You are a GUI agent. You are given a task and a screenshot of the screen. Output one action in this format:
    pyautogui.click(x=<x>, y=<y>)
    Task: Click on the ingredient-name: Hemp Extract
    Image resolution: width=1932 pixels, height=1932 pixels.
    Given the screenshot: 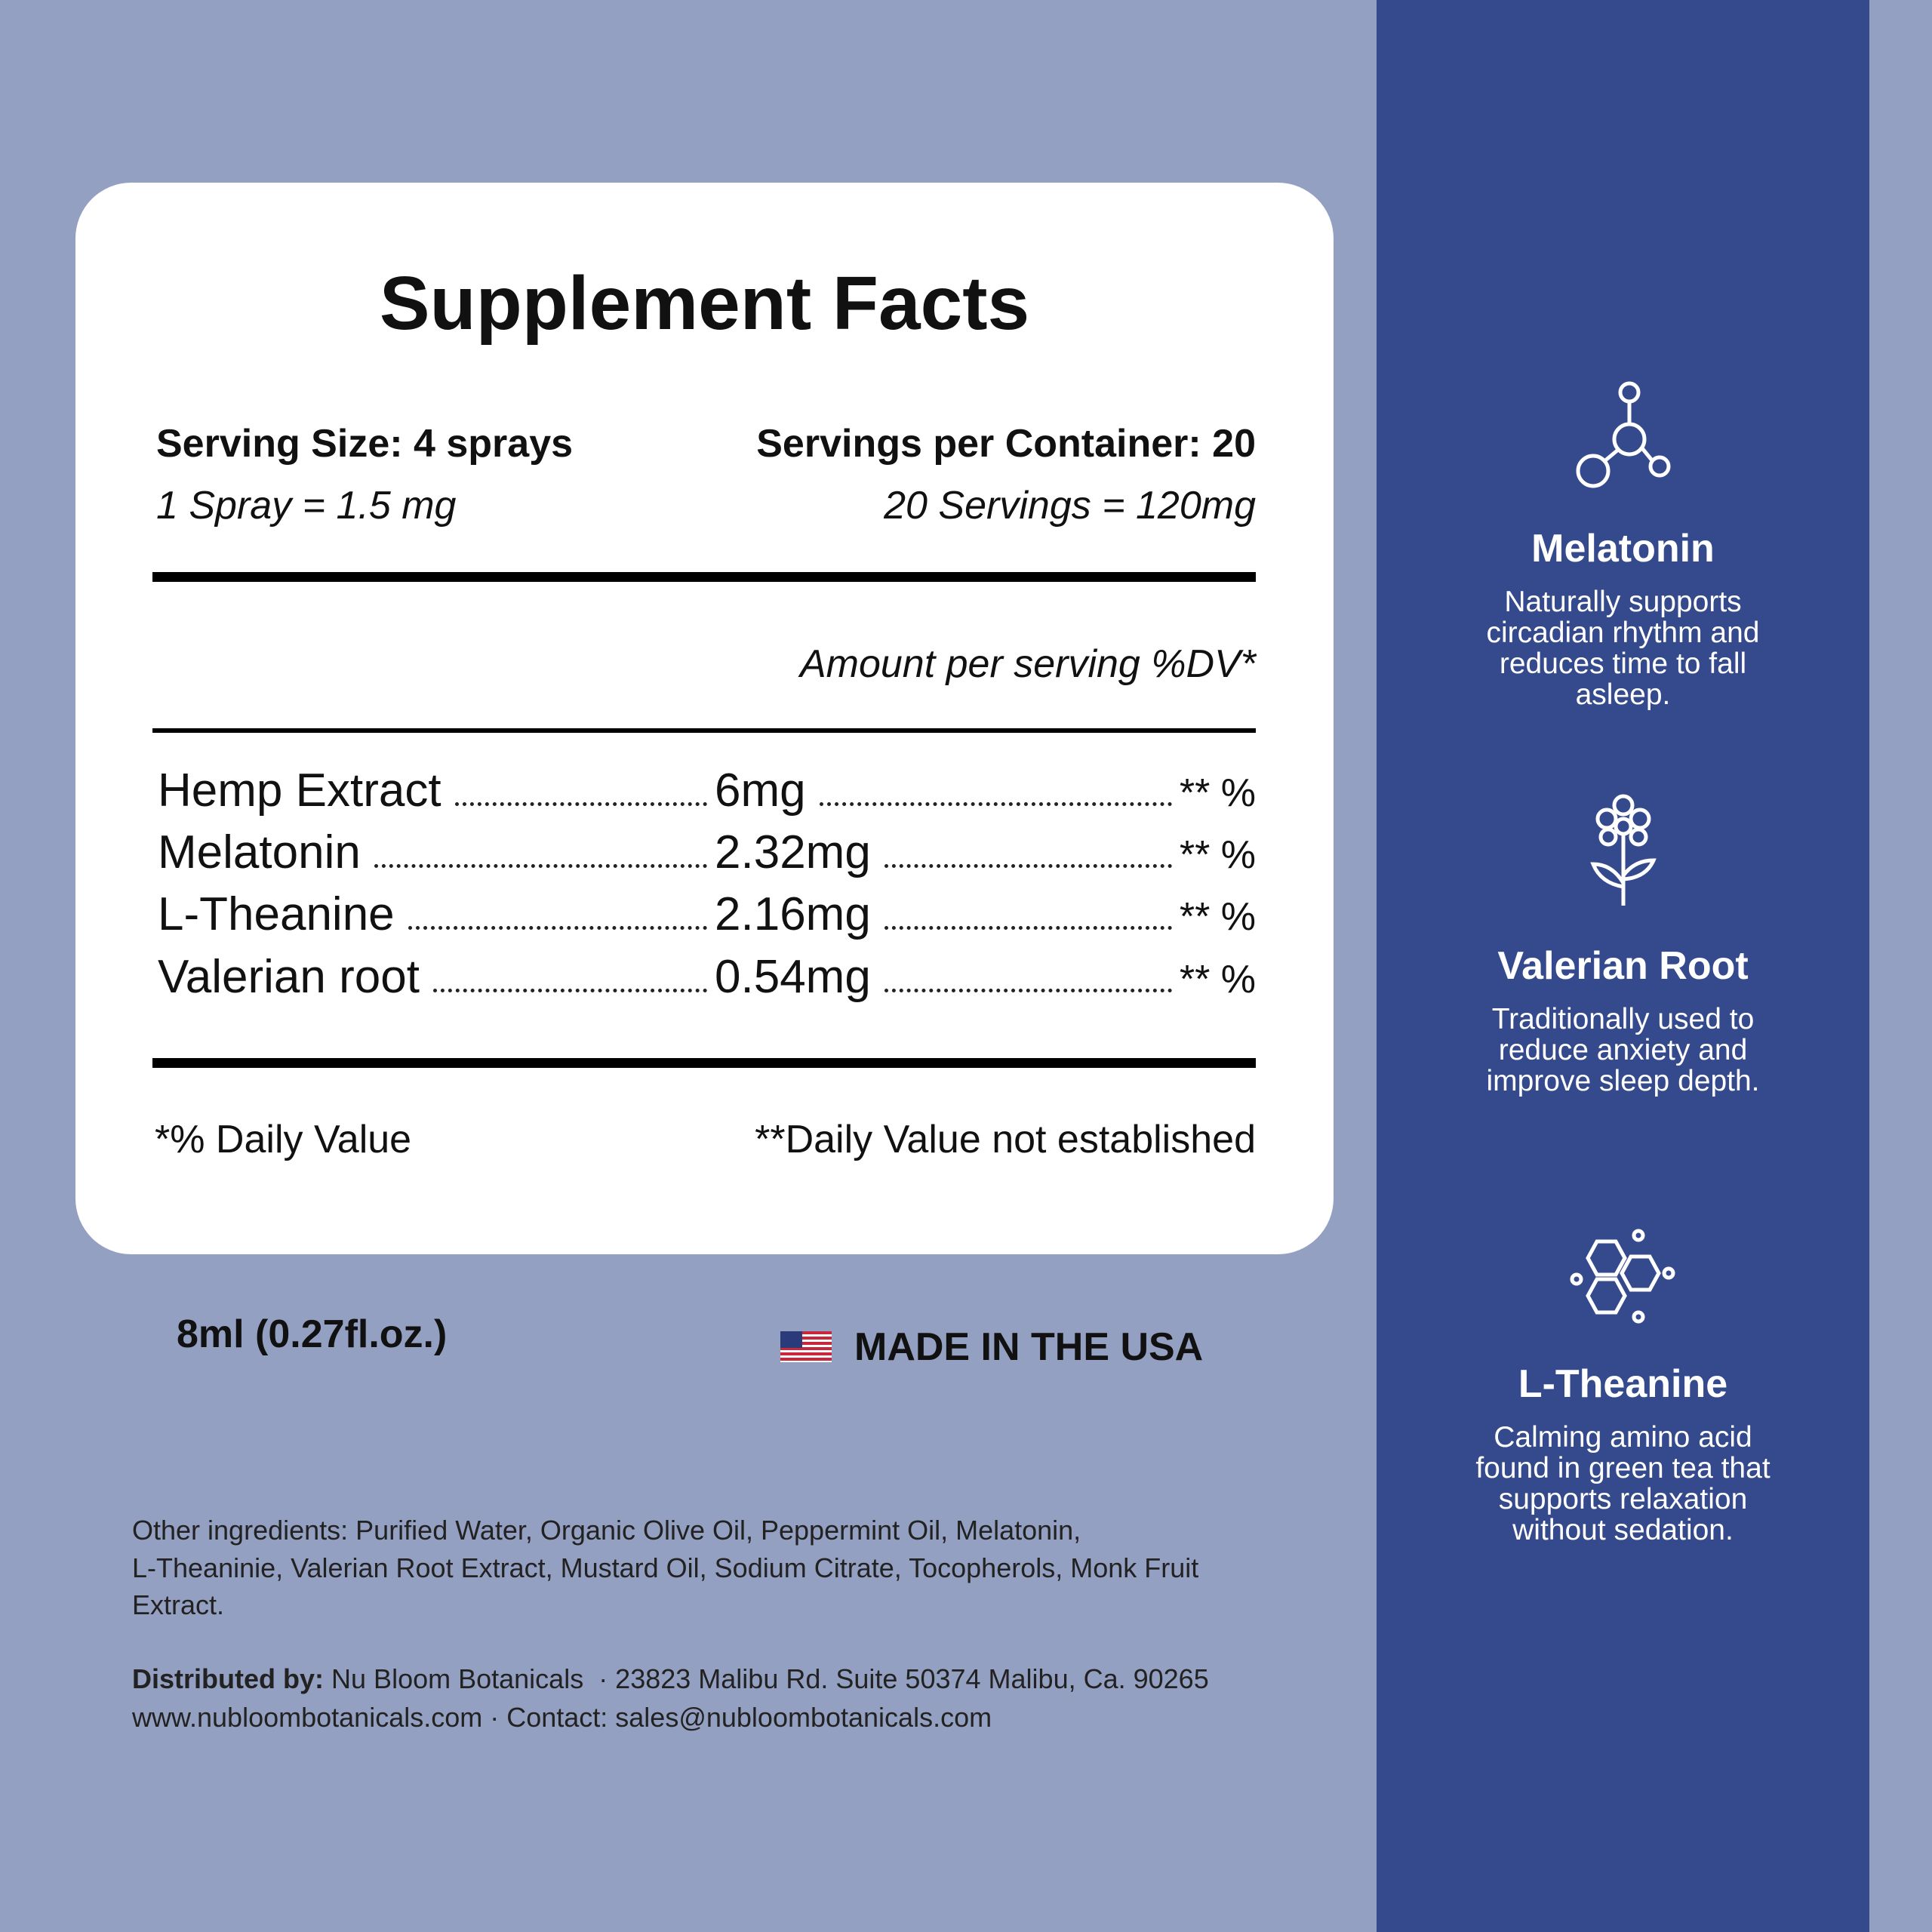 What is the action you would take?
    pyautogui.click(x=299, y=790)
    